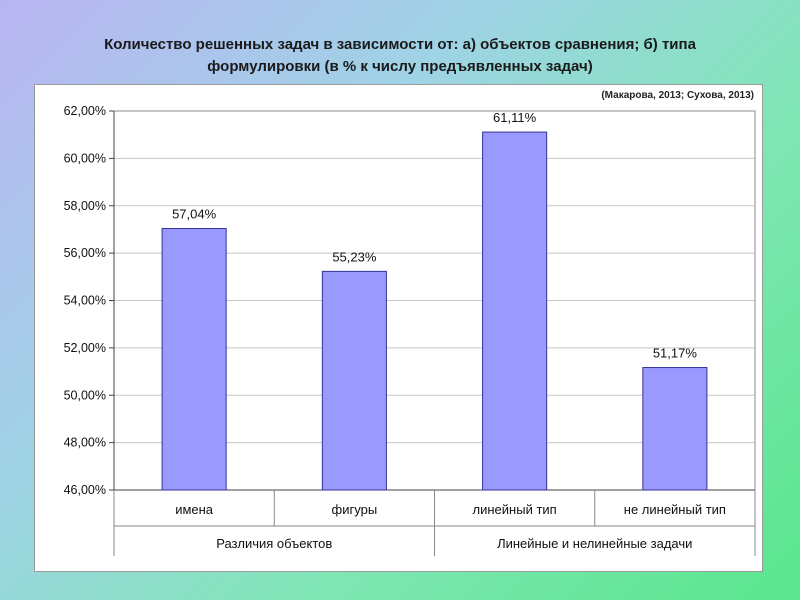 The image size is (800, 600). What do you see at coordinates (515, 509) in the screenshot?
I see `x-tick-label: линейный тип` at bounding box center [515, 509].